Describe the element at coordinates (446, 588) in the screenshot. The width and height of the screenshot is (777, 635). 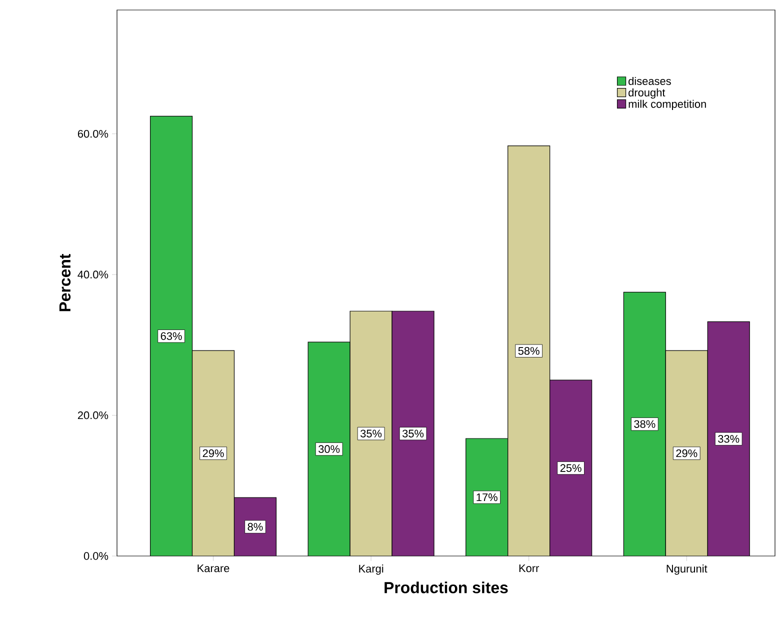
I see `x-axis-title: Production sites` at that location.